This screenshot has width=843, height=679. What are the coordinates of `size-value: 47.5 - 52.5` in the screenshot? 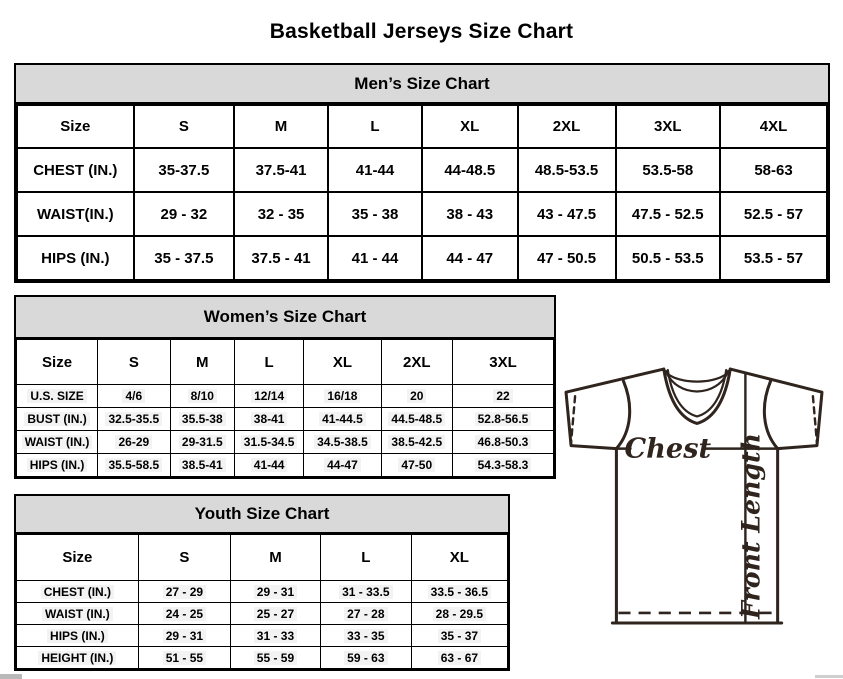 It's located at (667, 214).